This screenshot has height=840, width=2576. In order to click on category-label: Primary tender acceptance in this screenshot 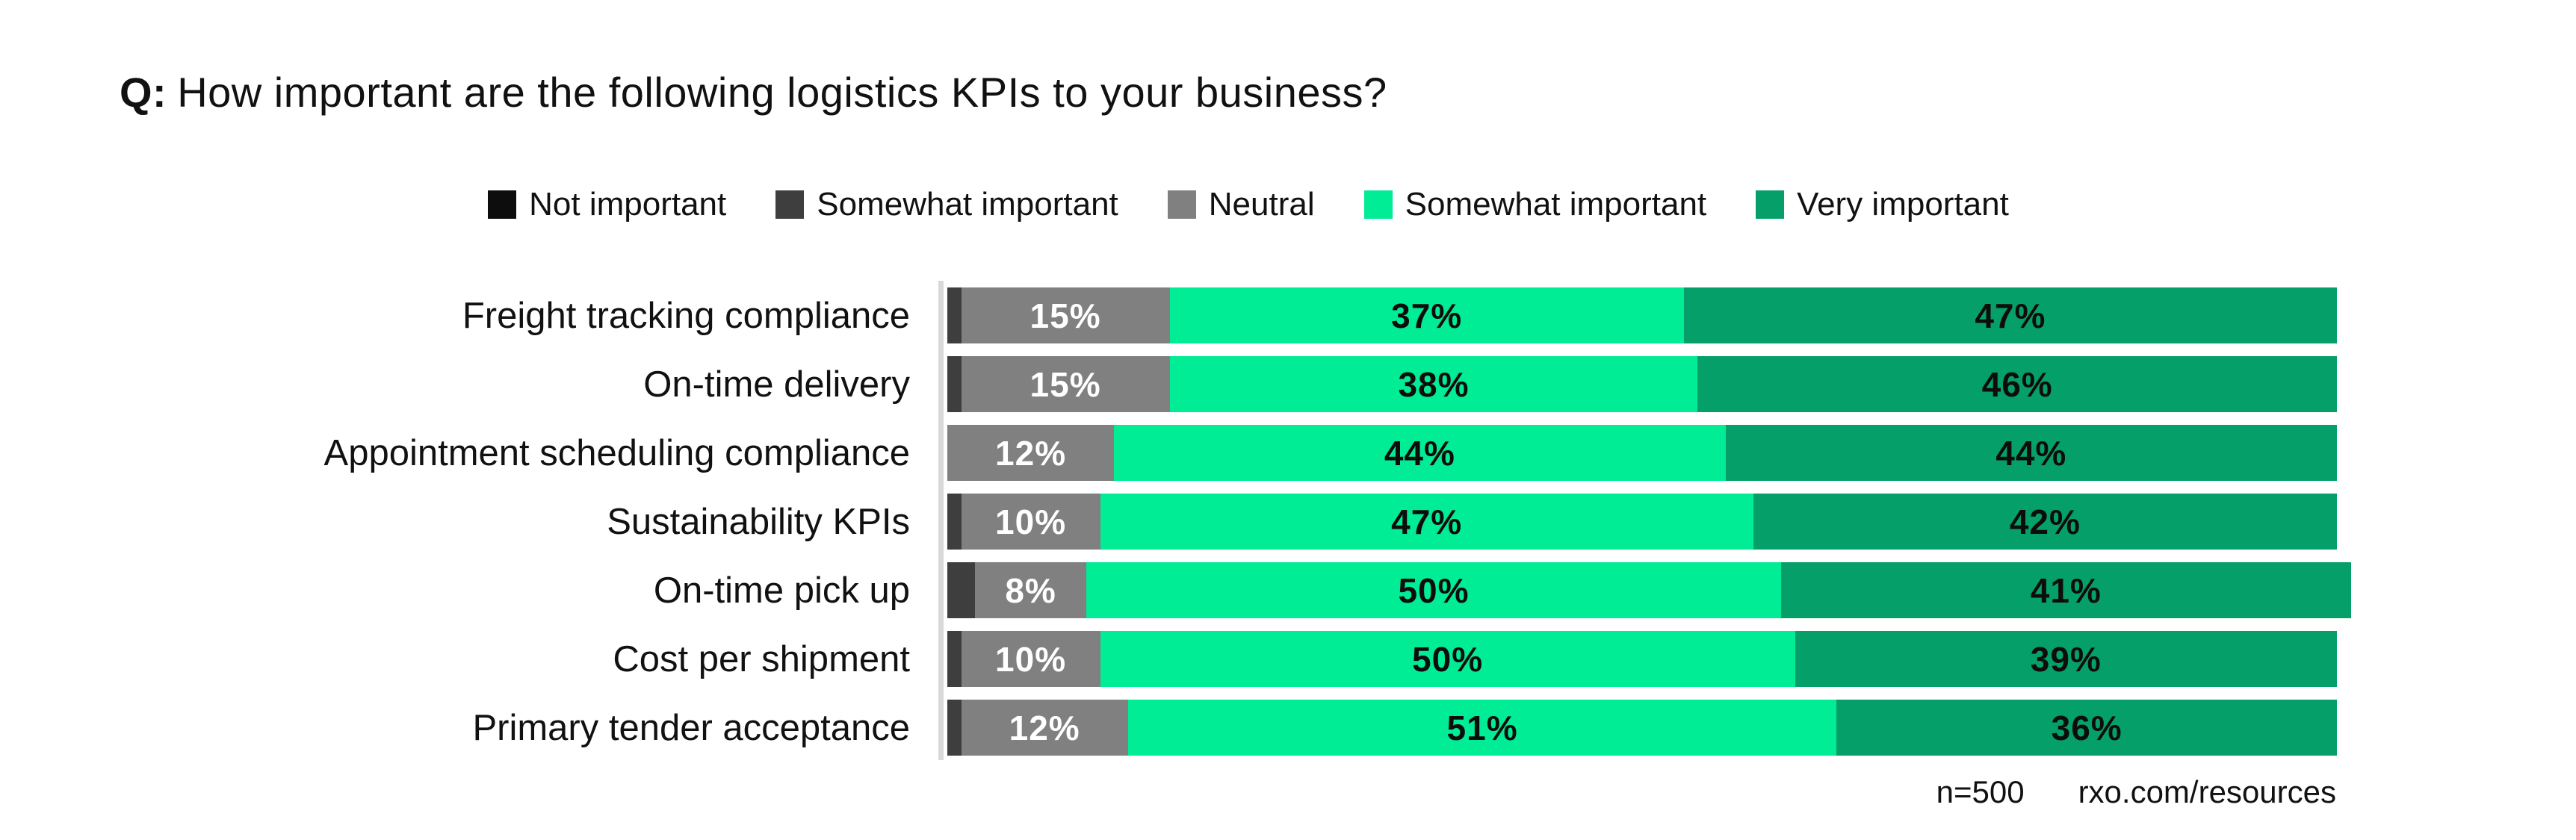, I will do `click(691, 727)`.